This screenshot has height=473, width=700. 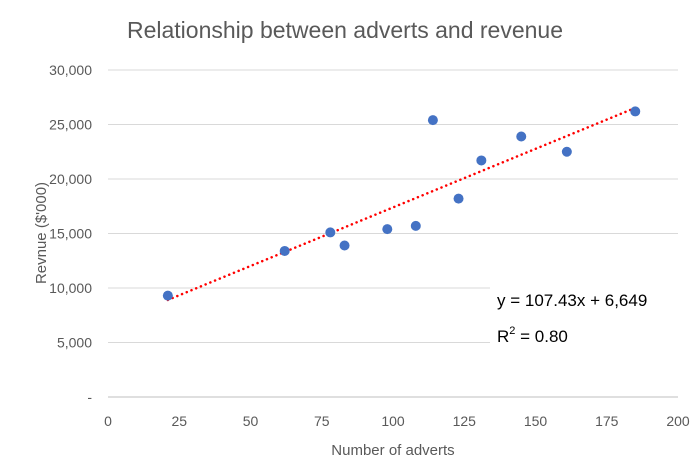 What do you see at coordinates (607, 421) in the screenshot?
I see `x-tick-label: 175` at bounding box center [607, 421].